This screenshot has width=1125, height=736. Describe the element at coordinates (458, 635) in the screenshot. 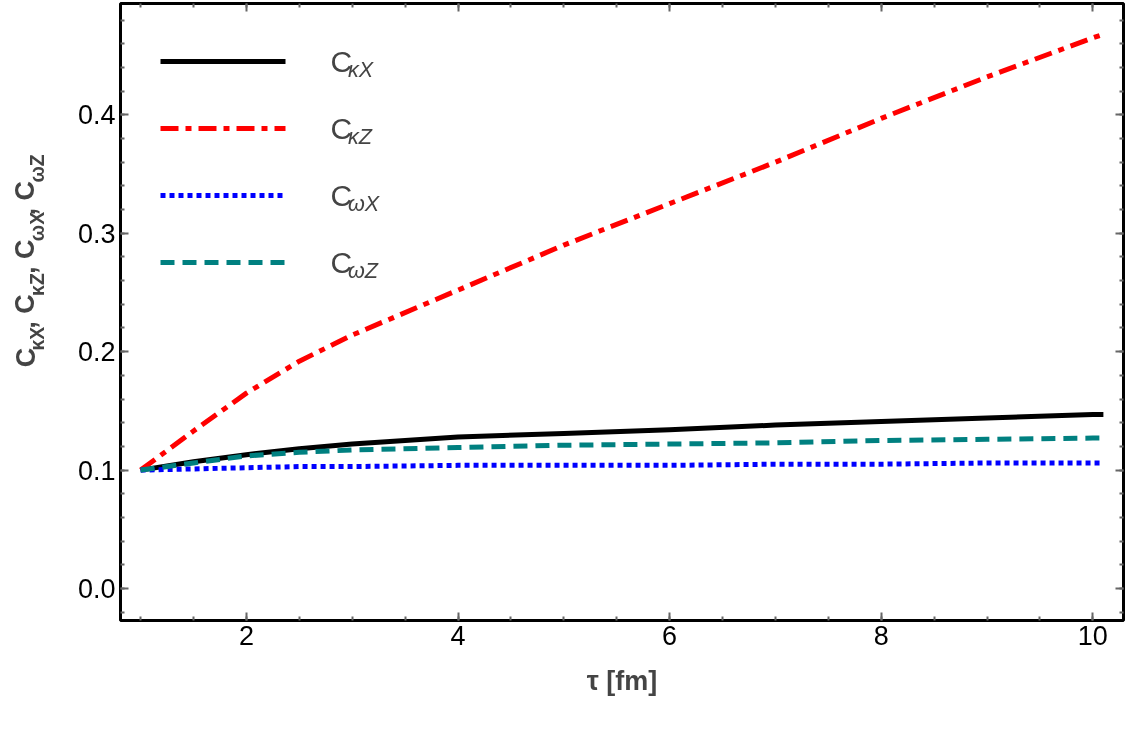

I see `x-tick-label: 4` at that location.